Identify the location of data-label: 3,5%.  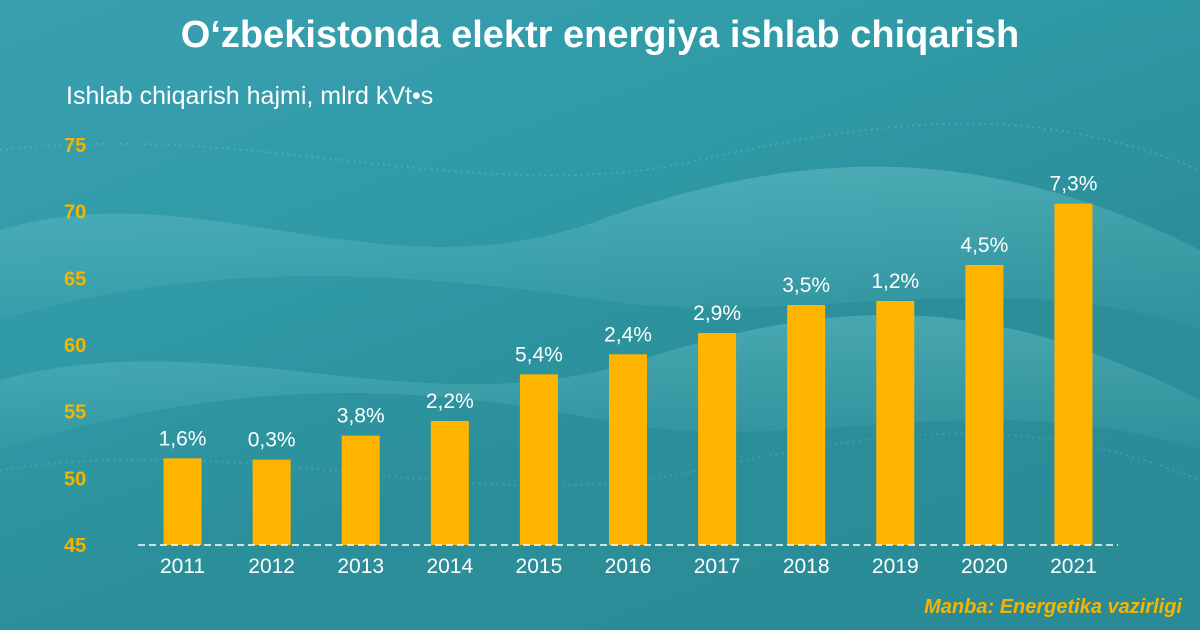
(806, 285).